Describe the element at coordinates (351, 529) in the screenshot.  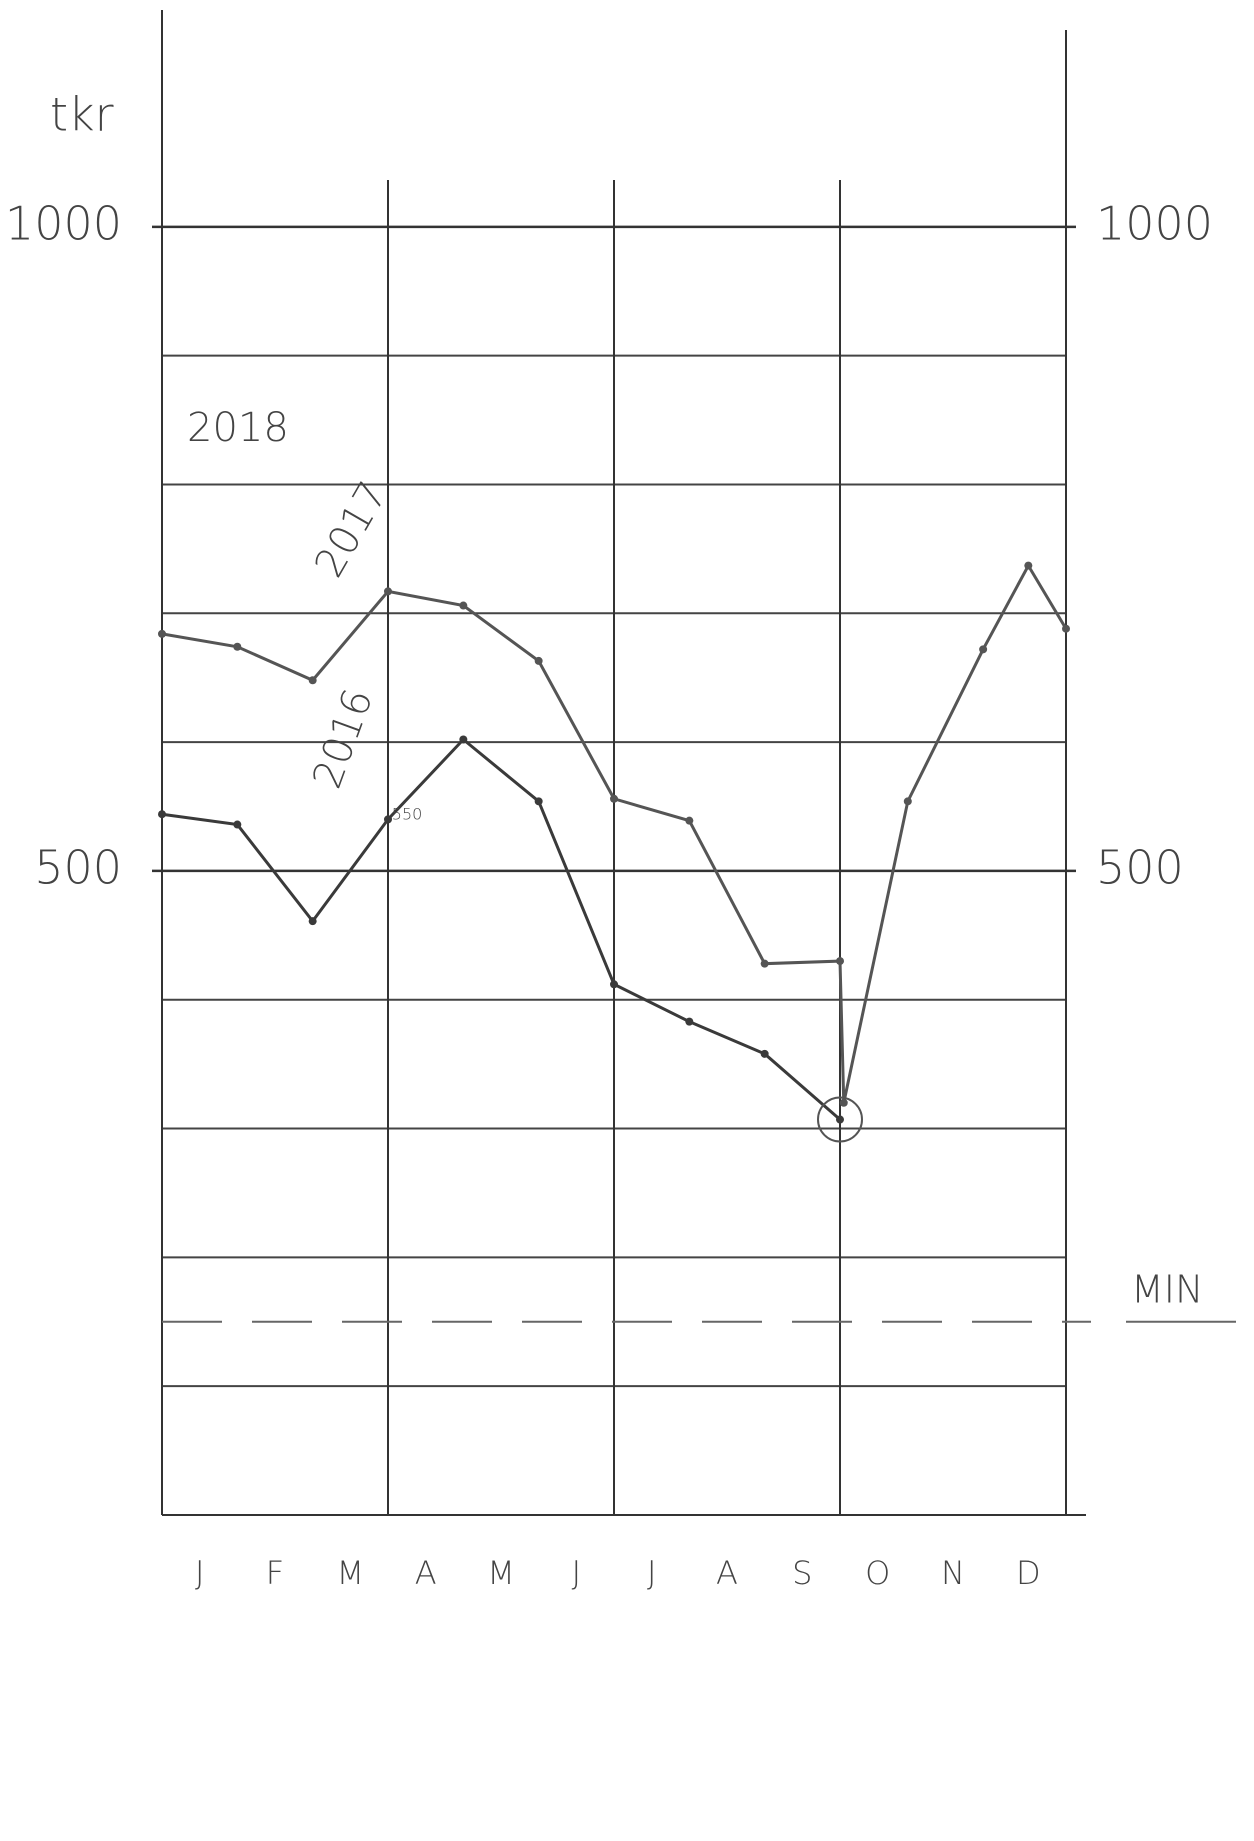
I see `series-label: 2017` at that location.